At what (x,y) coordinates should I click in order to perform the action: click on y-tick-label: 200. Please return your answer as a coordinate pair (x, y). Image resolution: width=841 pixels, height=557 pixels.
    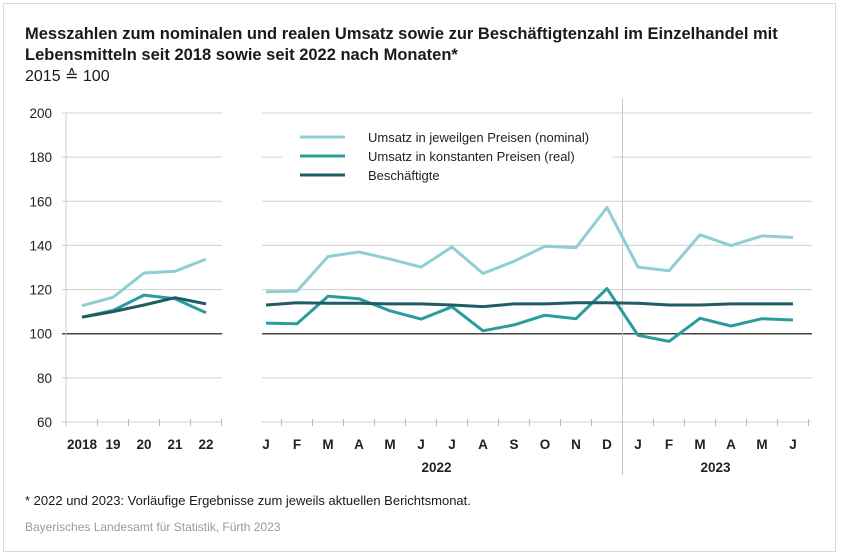
    Looking at the image, I should click on (40, 113).